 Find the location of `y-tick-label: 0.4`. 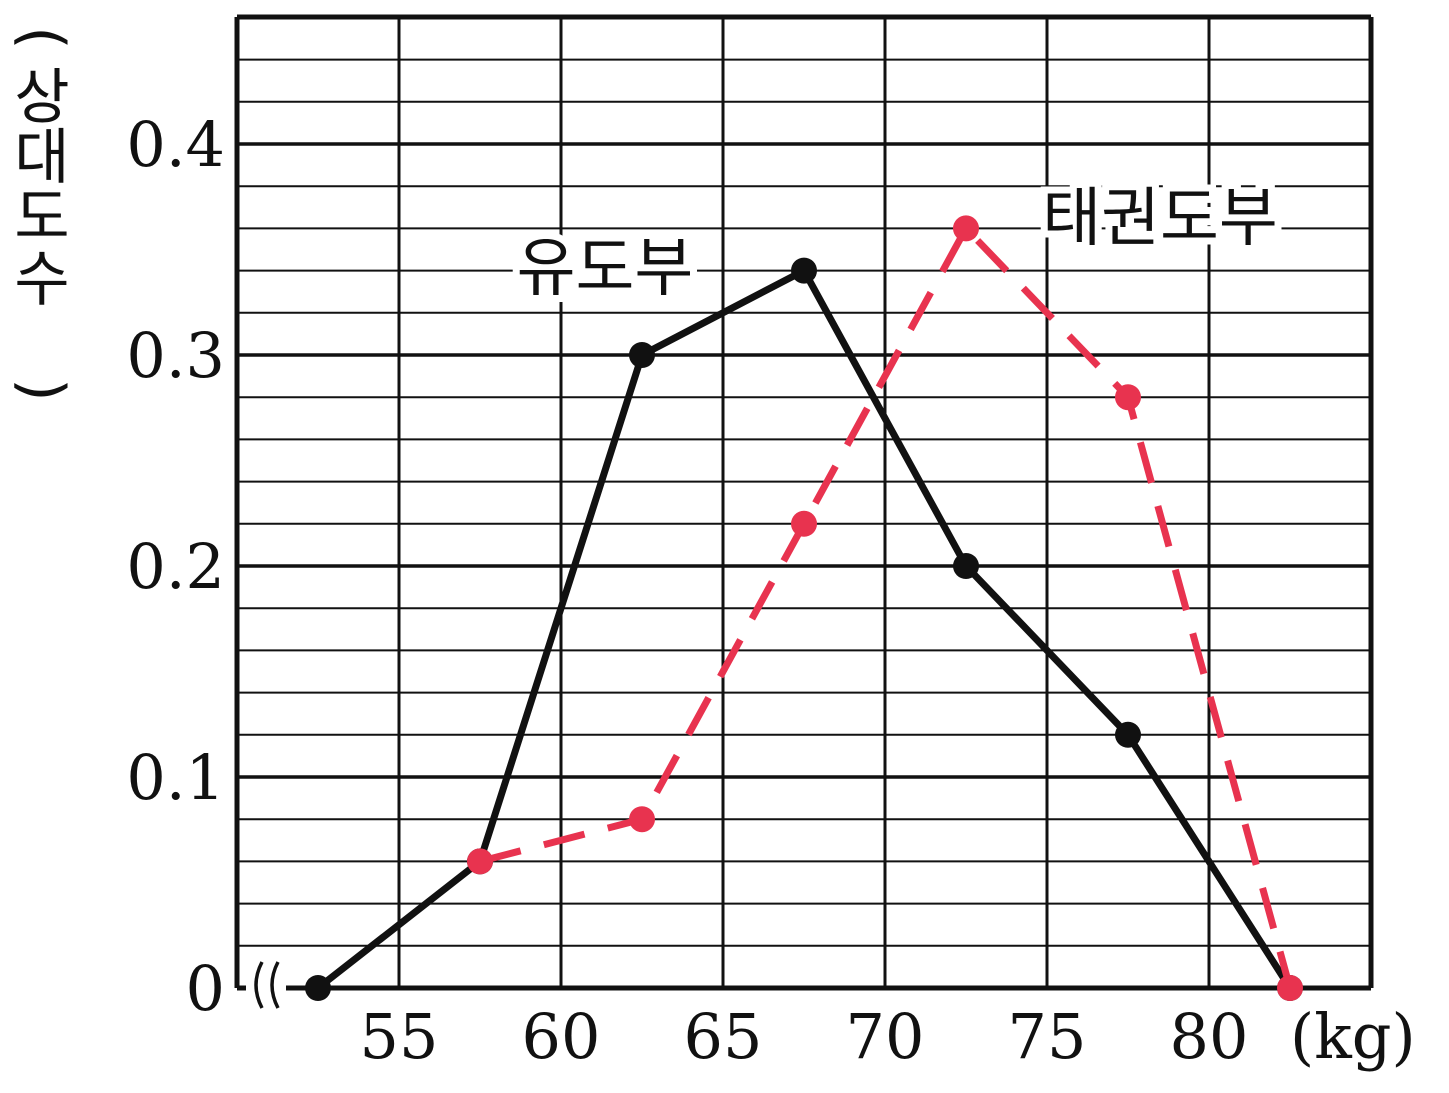

y-tick-label: 0.4 is located at coordinates (175, 144).